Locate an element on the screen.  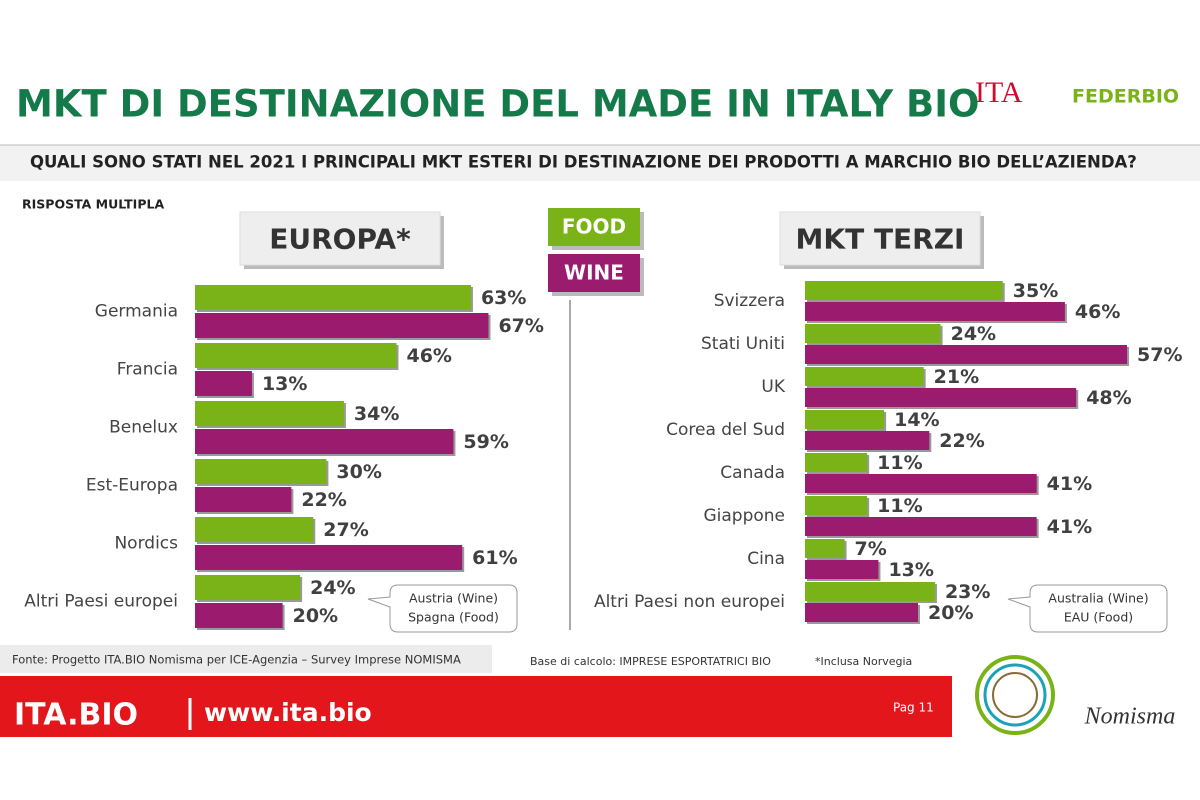
category-label: Cina is located at coordinates (766, 559).